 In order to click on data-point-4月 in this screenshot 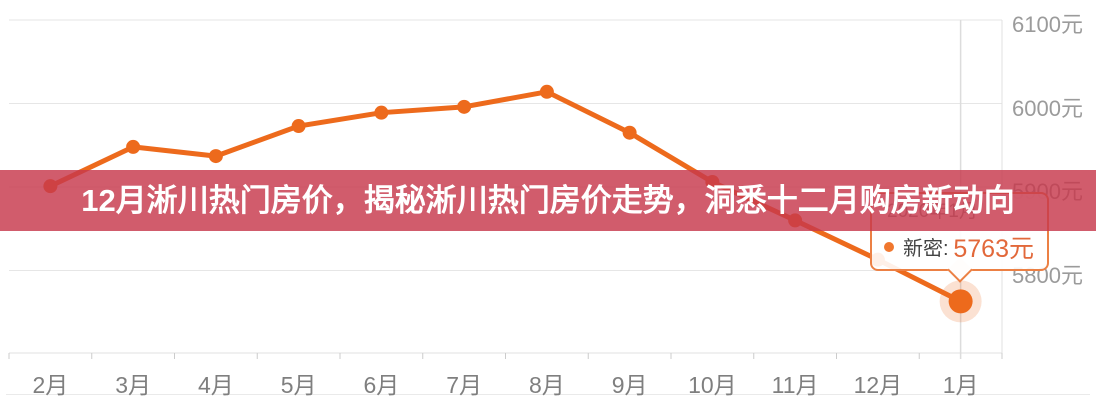, I will do `click(215, 156)`.